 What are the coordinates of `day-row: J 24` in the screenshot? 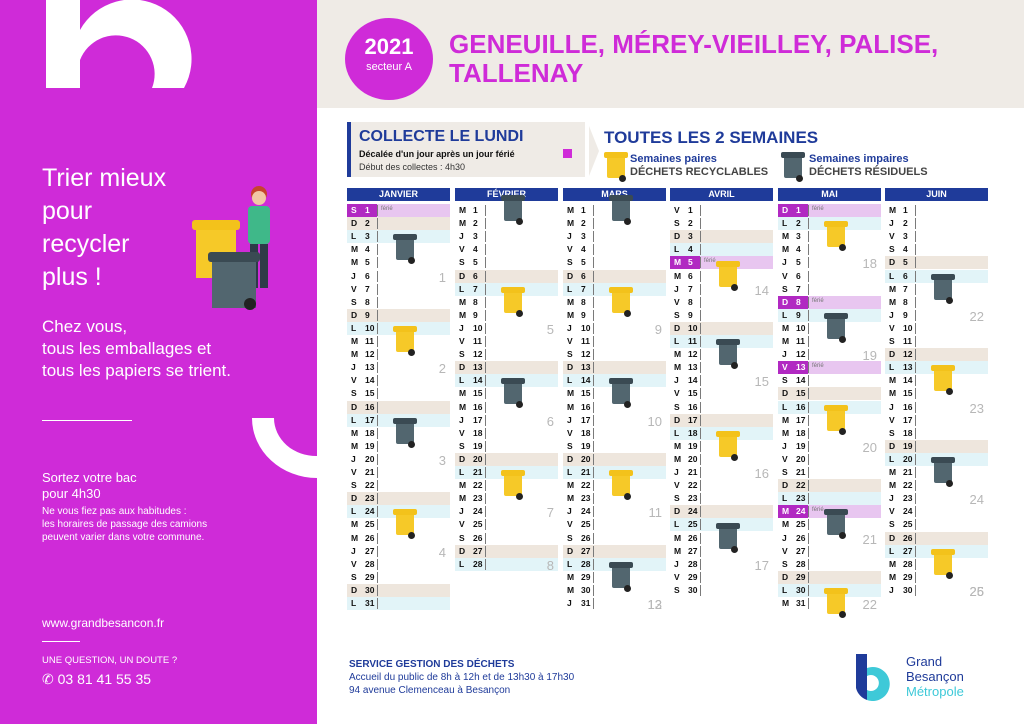 It's located at (506, 511).